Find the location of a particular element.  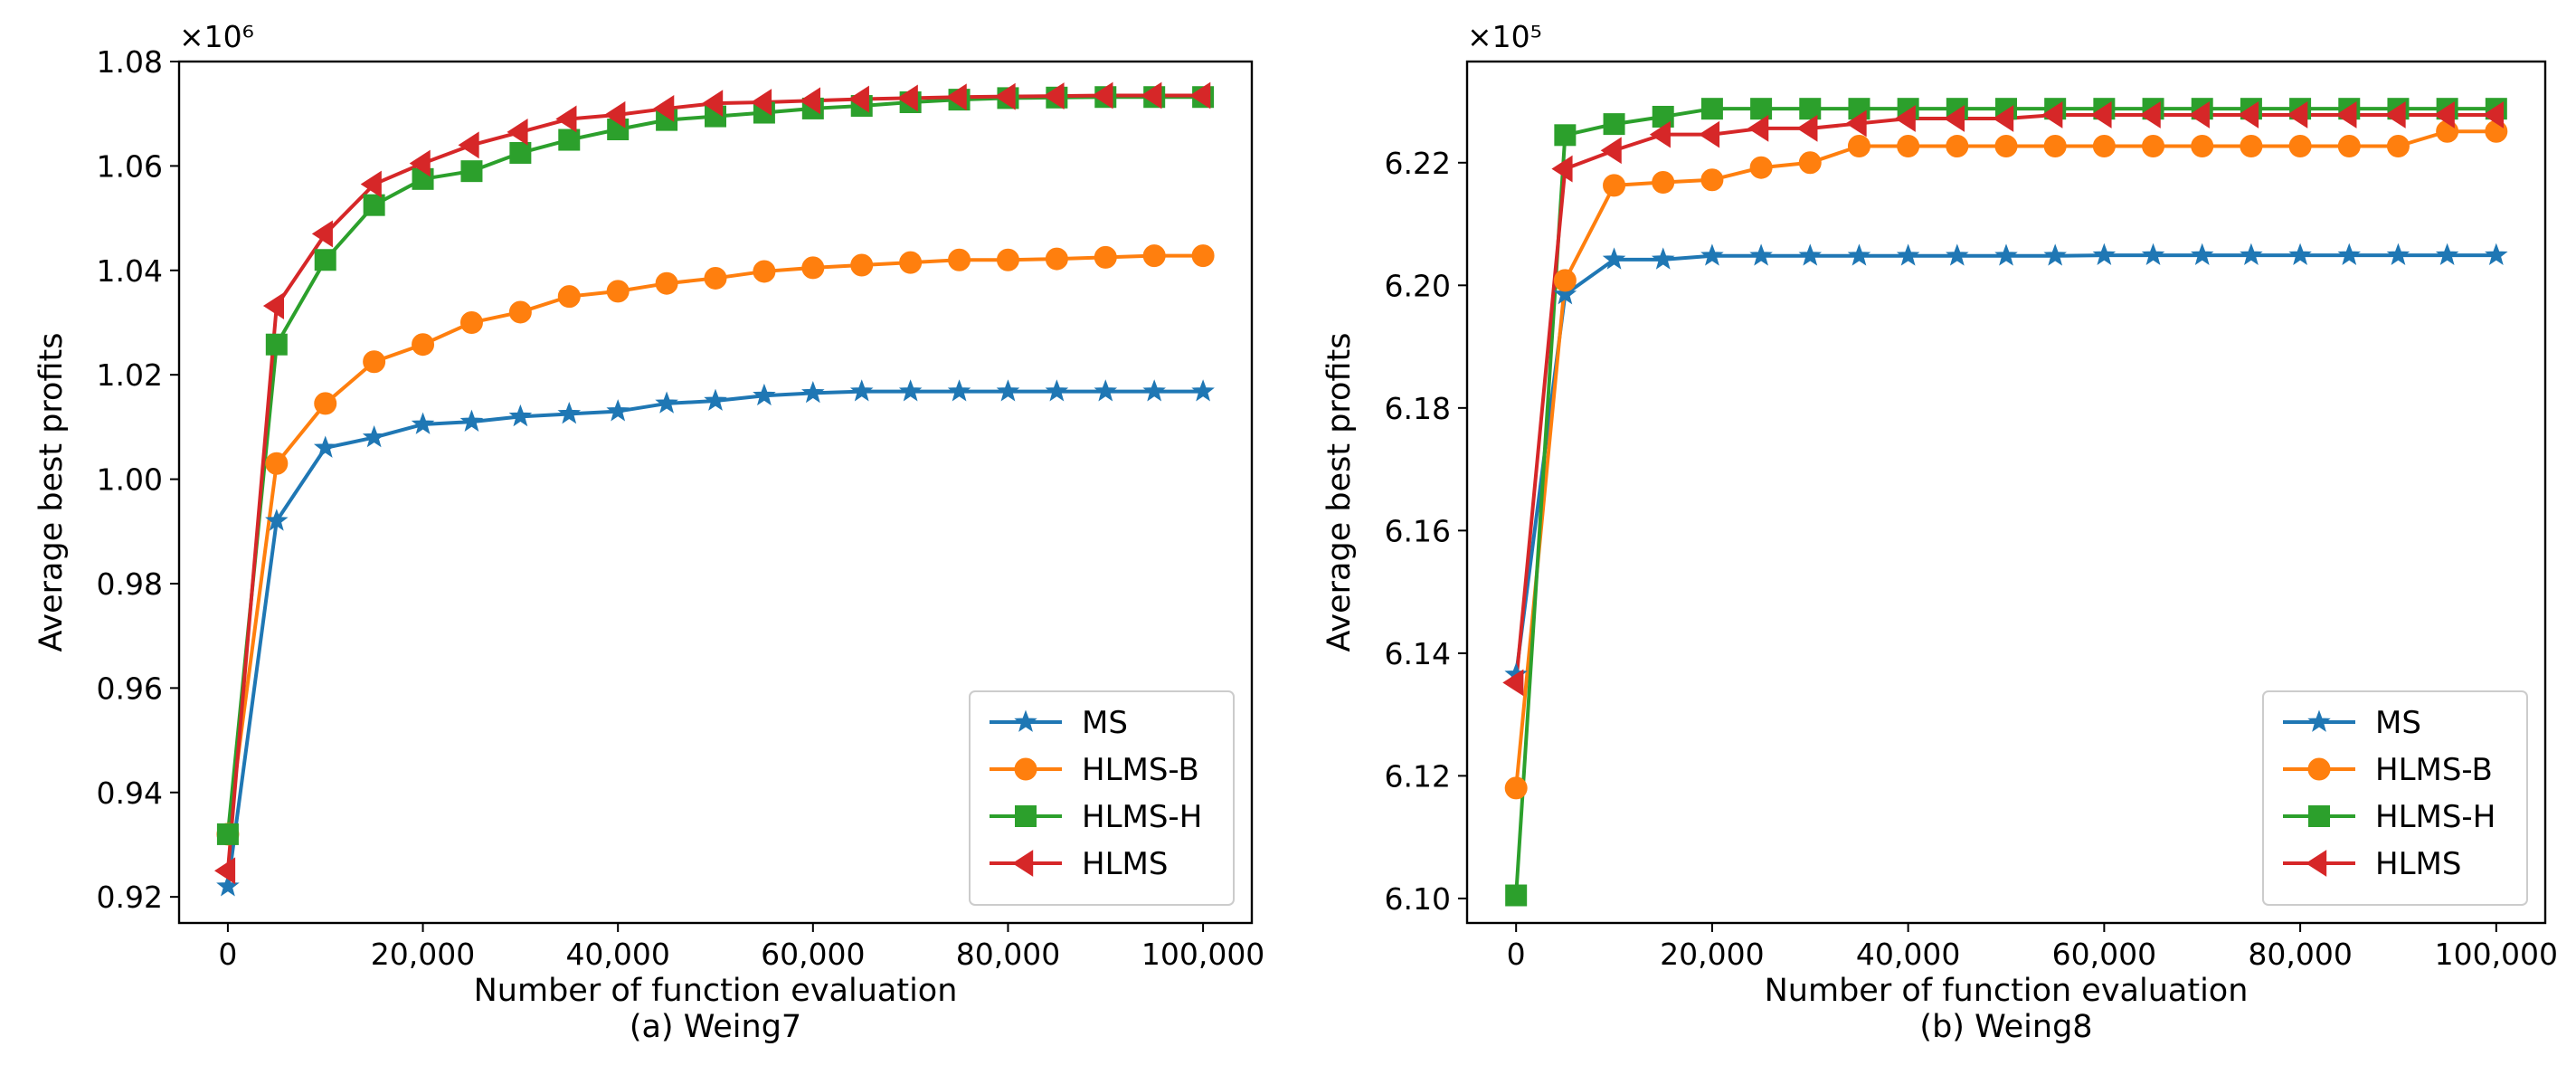

axis-scale-label: ×10⁶ is located at coordinates (216, 36).